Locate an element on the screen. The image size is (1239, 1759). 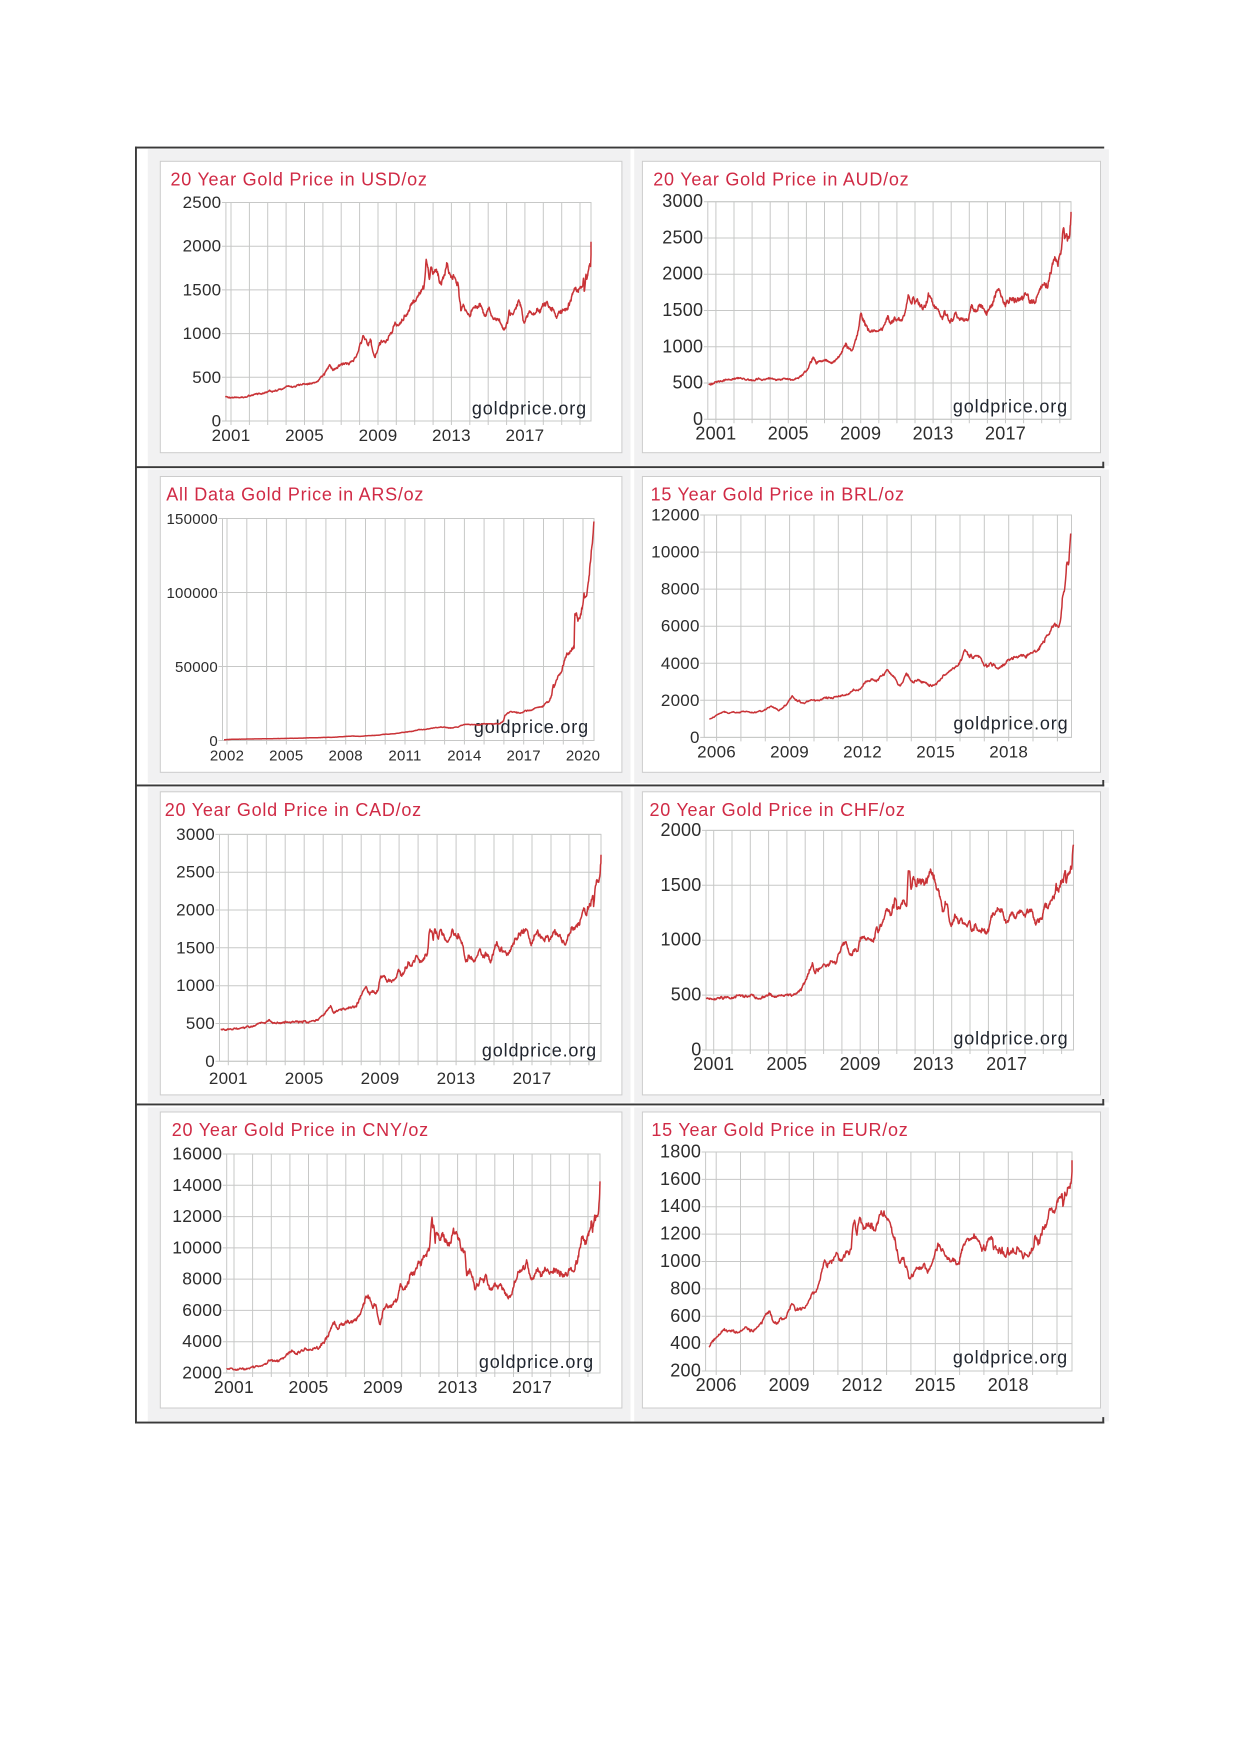
svg-text: 100000 is located at coordinates (192, 593).